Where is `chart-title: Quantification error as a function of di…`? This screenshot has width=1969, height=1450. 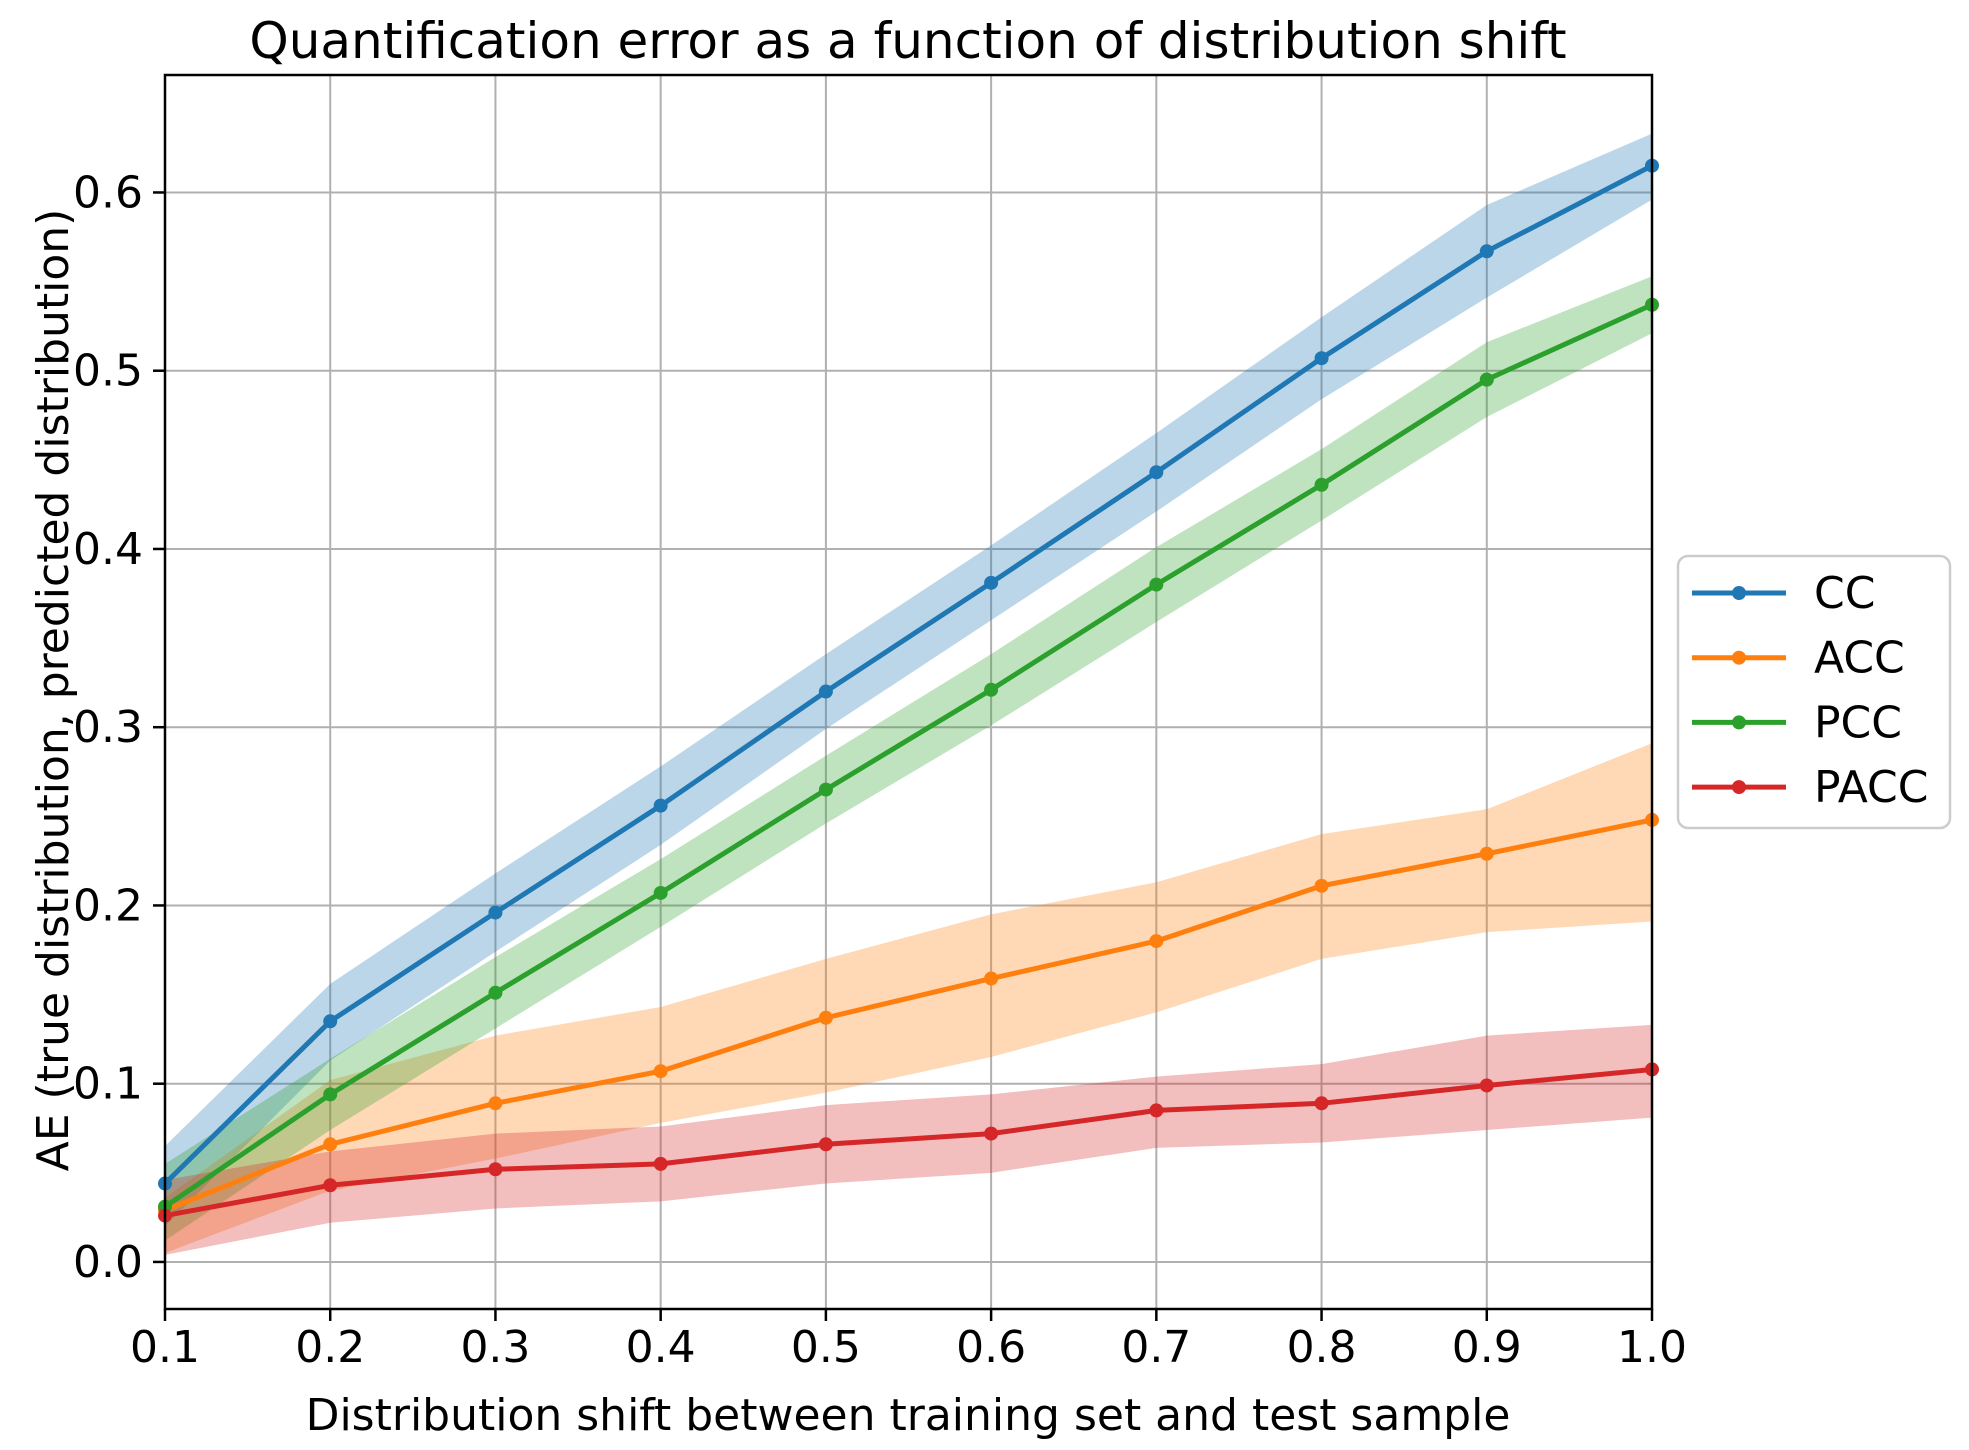
chart-title: Quantification error as a function of di… is located at coordinates (907, 41).